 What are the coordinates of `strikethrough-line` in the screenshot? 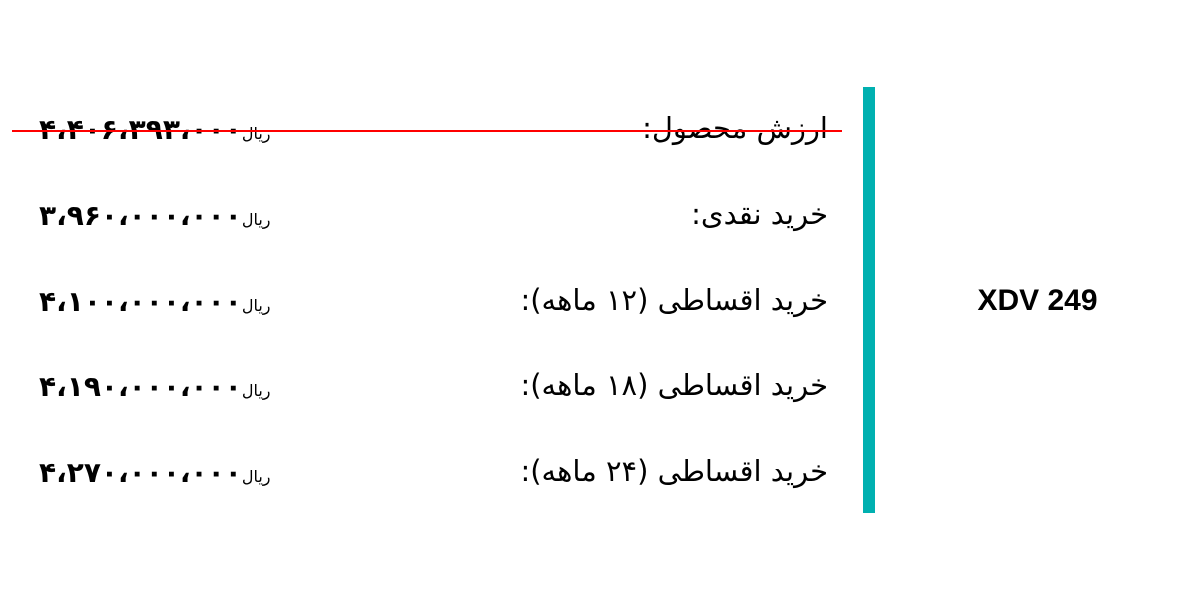 It's located at (427, 131).